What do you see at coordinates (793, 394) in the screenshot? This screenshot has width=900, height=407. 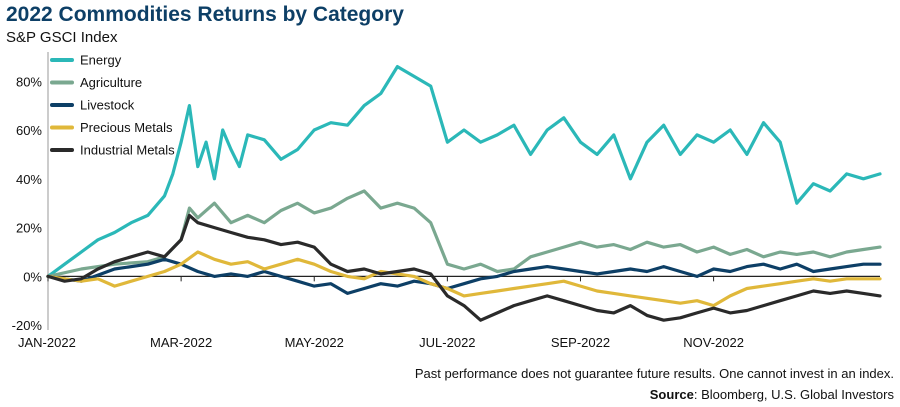 I see `source-text: : Bloomberg, U.S. Global Investors` at bounding box center [793, 394].